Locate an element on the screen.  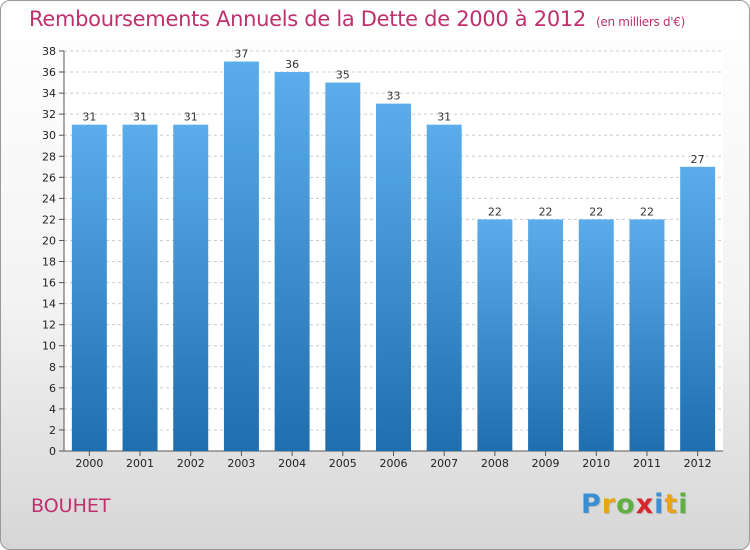
x-tick-label: 2000 is located at coordinates (89, 463).